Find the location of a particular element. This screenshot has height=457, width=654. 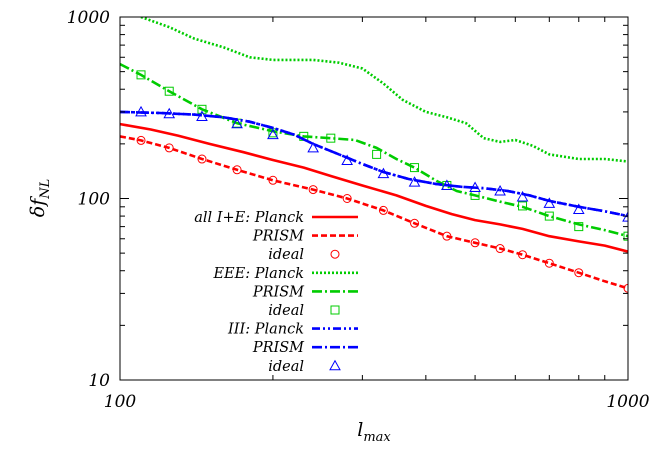

x-axis-label: lmax is located at coordinates (374, 432).